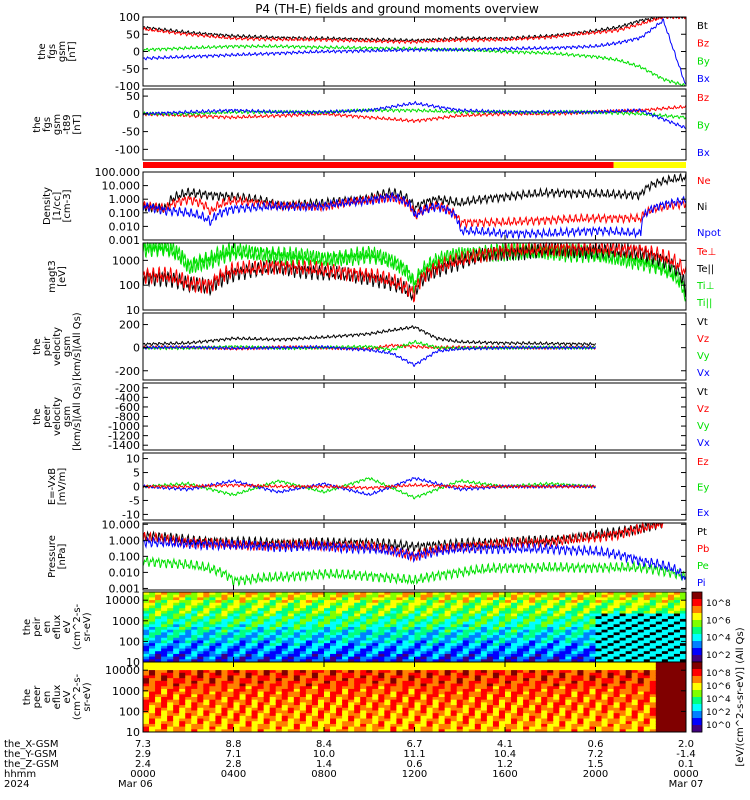 This screenshot has width=750, height=800. I want to click on y-tick-label: 50, so click(133, 34).